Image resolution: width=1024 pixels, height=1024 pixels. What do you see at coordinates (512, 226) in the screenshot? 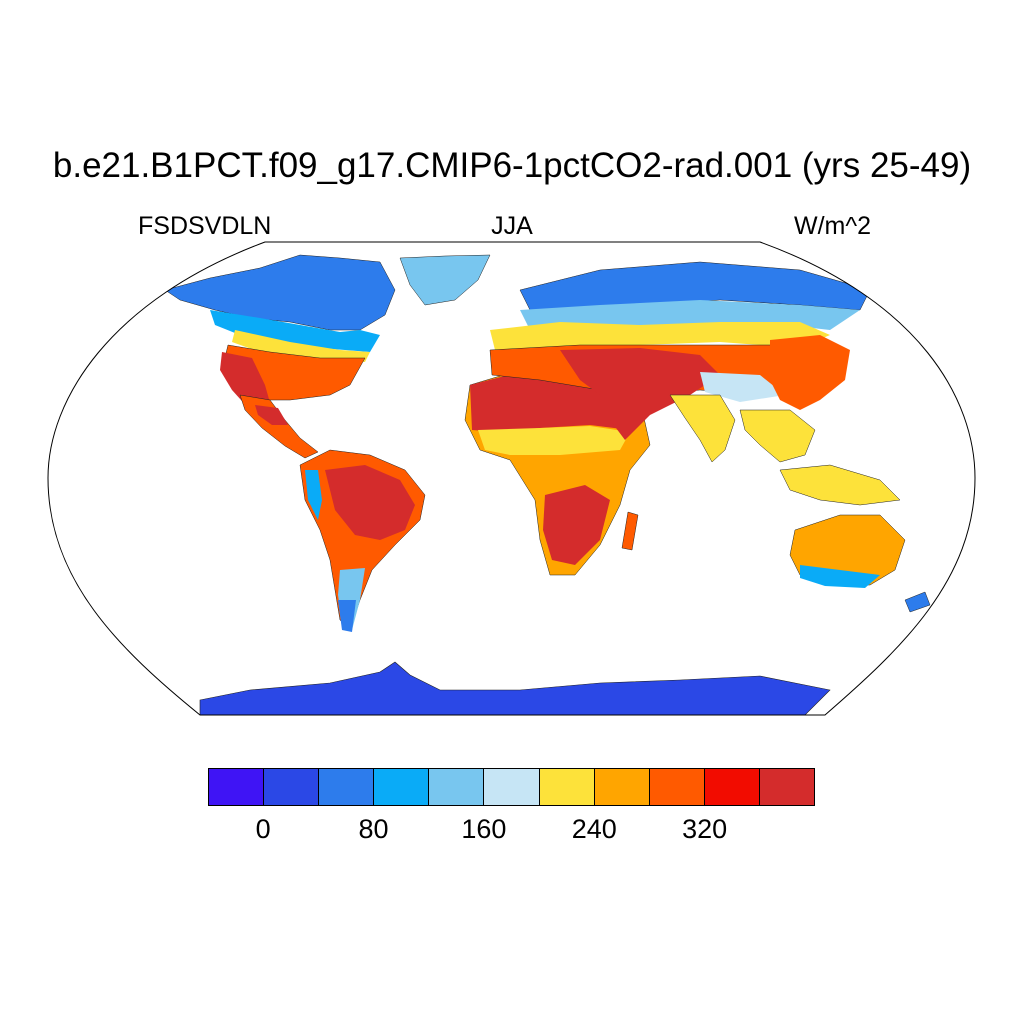
I see `season-label: JJA` at bounding box center [512, 226].